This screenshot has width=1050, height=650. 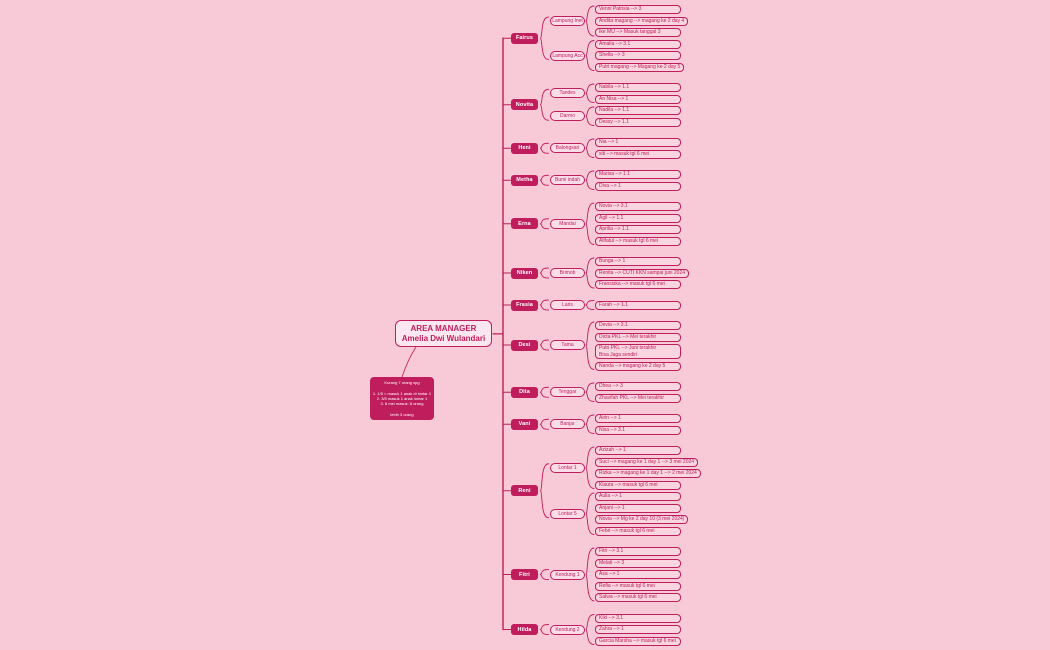 What do you see at coordinates (638, 9) in the screenshot?
I see `leaf-node: Venni Patrisia --> 3` at bounding box center [638, 9].